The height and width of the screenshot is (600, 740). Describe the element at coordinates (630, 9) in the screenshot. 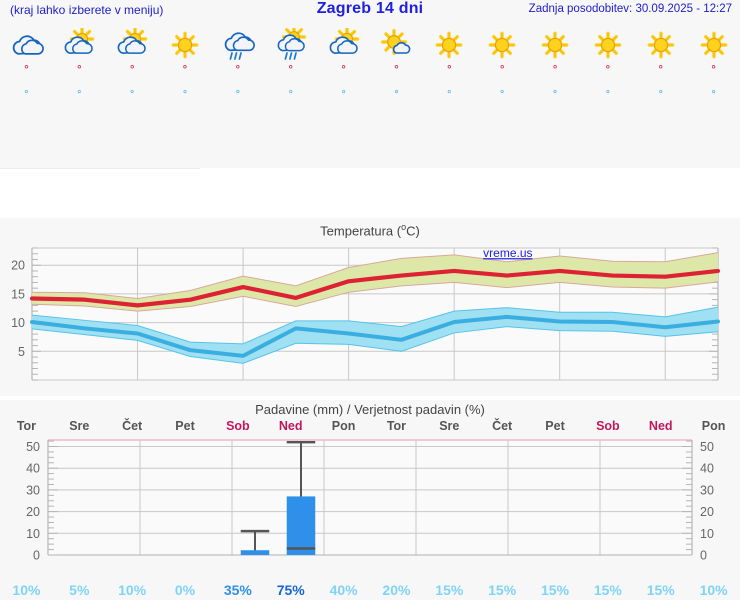

I see `last-update-label: Zadnja posodobitev: 30.09.2025 - 12:27` at that location.